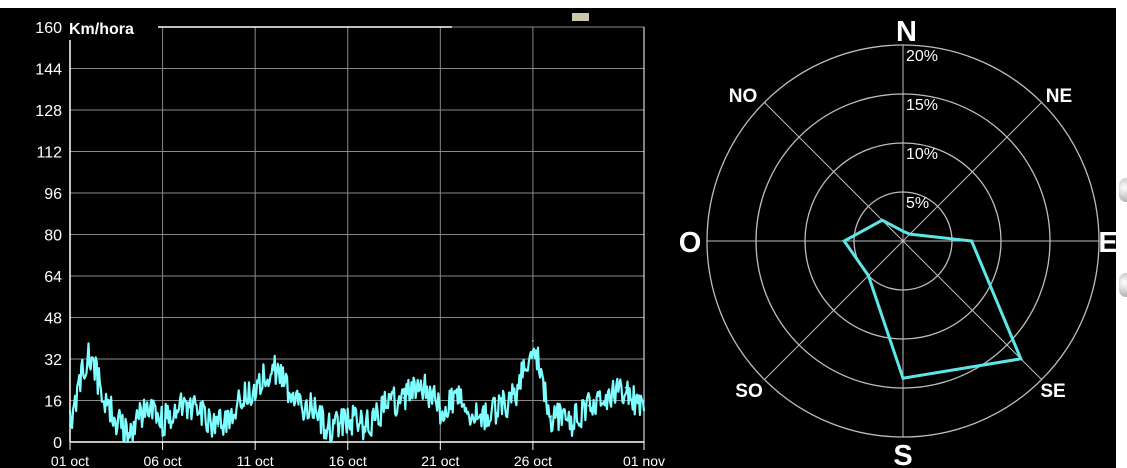 The width and height of the screenshot is (1127, 468). What do you see at coordinates (49, 153) in the screenshot?
I see `y-tick-label: 112` at bounding box center [49, 153].